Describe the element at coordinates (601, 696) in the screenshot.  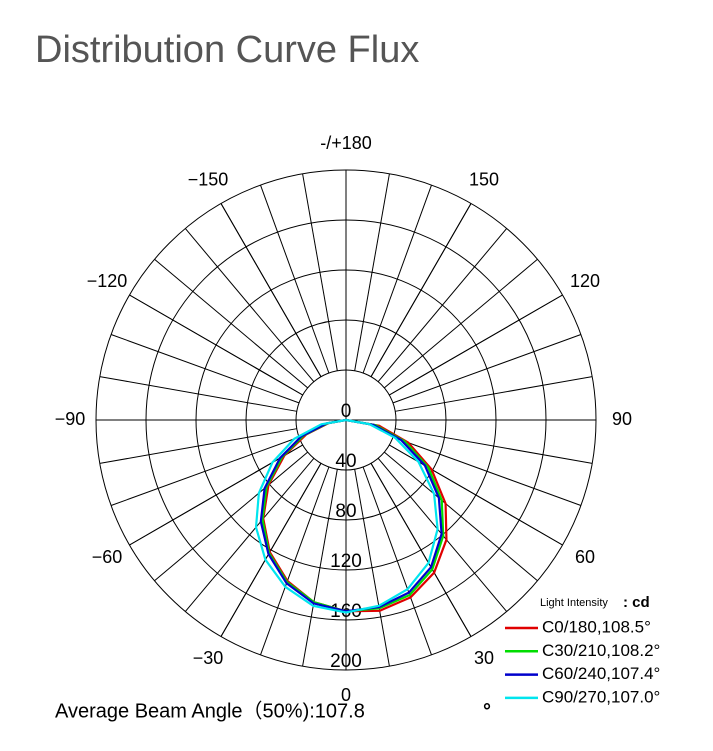
I see `legend-label: C90/270,107.0°` at that location.